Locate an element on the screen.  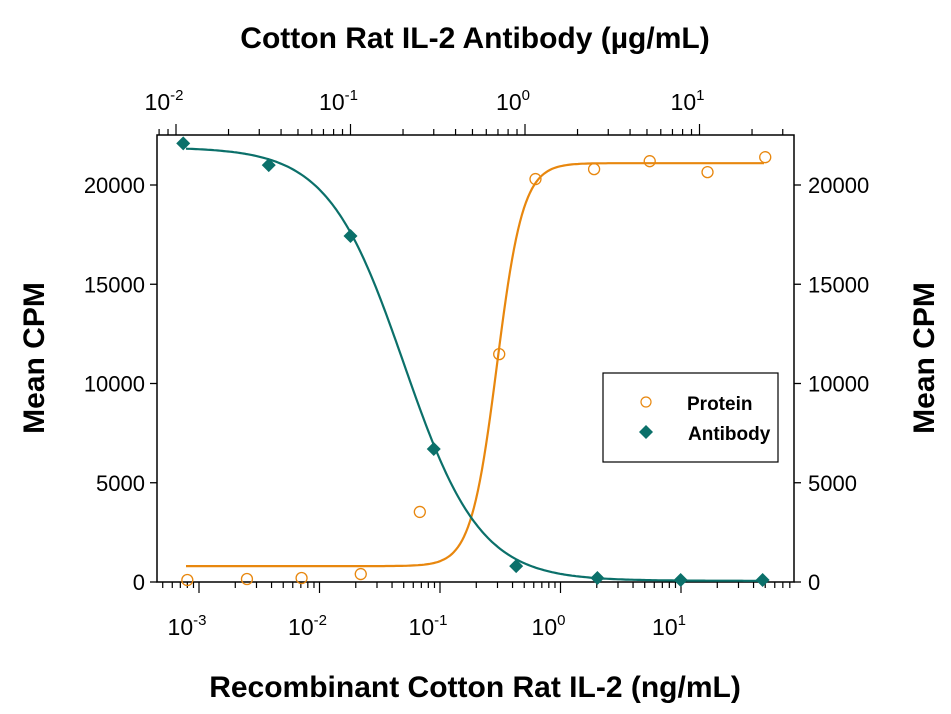
legend-label-protein: Protein is located at coordinates (719, 404).